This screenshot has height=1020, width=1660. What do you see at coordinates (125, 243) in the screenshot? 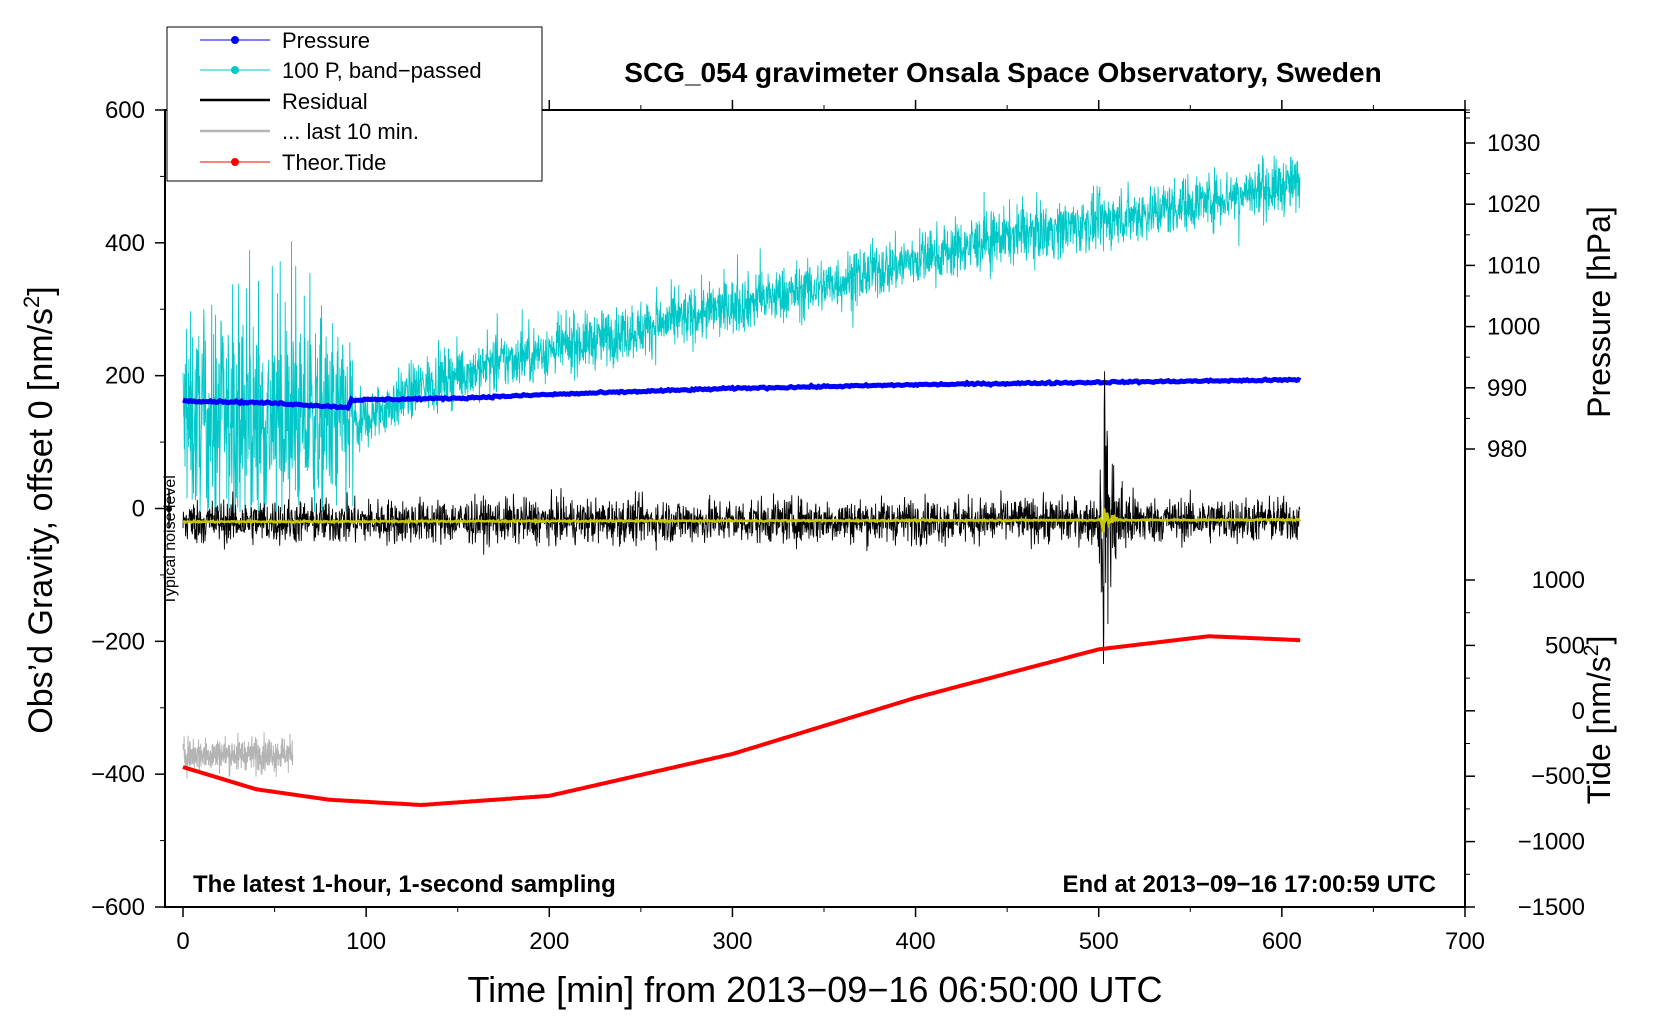
I see `y-tick-label: 400` at bounding box center [125, 243].